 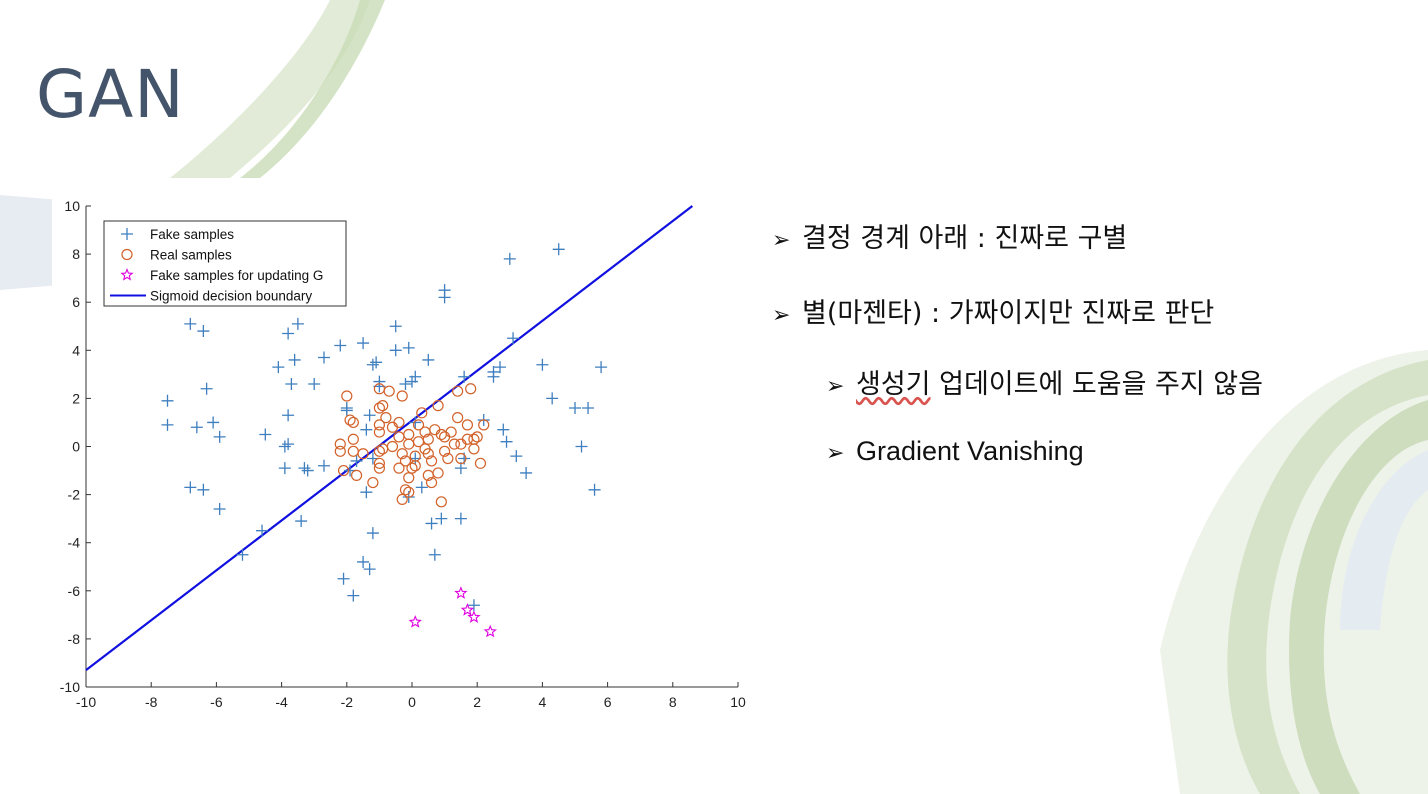 What do you see at coordinates (74, 543) in the screenshot?
I see `y-tick-label: -4` at bounding box center [74, 543].